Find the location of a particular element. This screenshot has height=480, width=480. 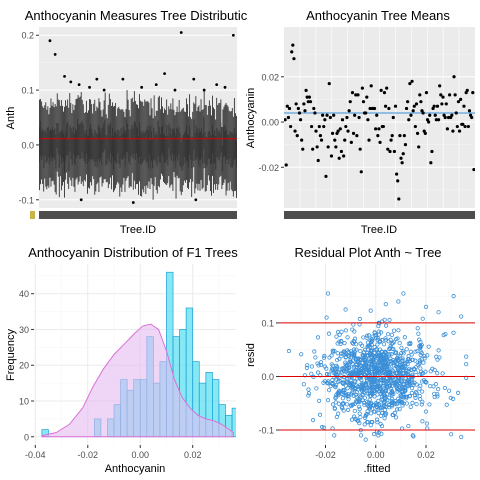

x-tick-label: -0.02 is located at coordinates (325, 455).